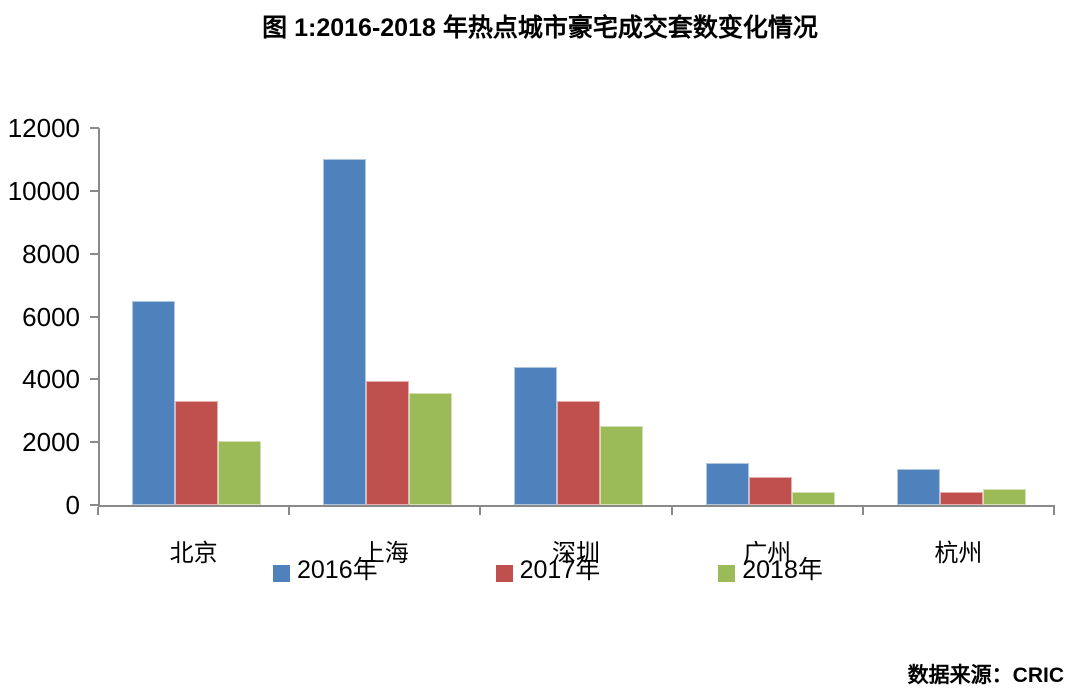 This screenshot has width=1080, height=693. I want to click on bar-2017年-杭州, so click(961, 498).